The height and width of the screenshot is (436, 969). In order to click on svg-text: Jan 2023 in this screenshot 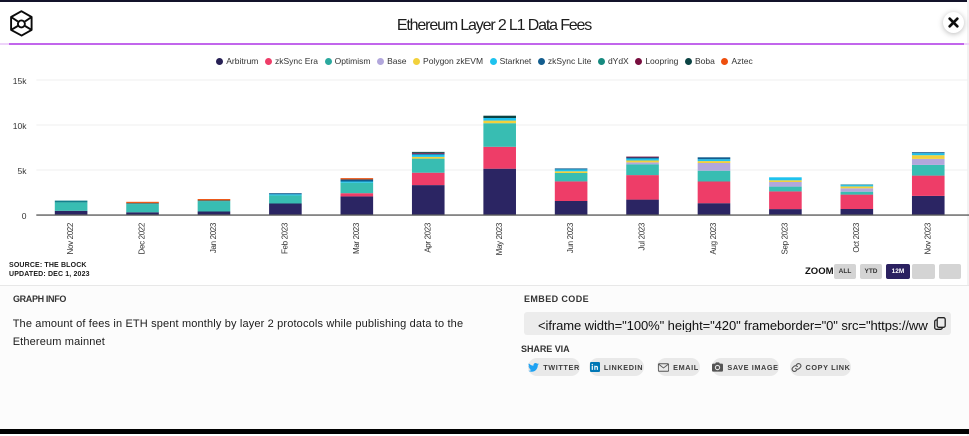, I will do `click(213, 237)`.